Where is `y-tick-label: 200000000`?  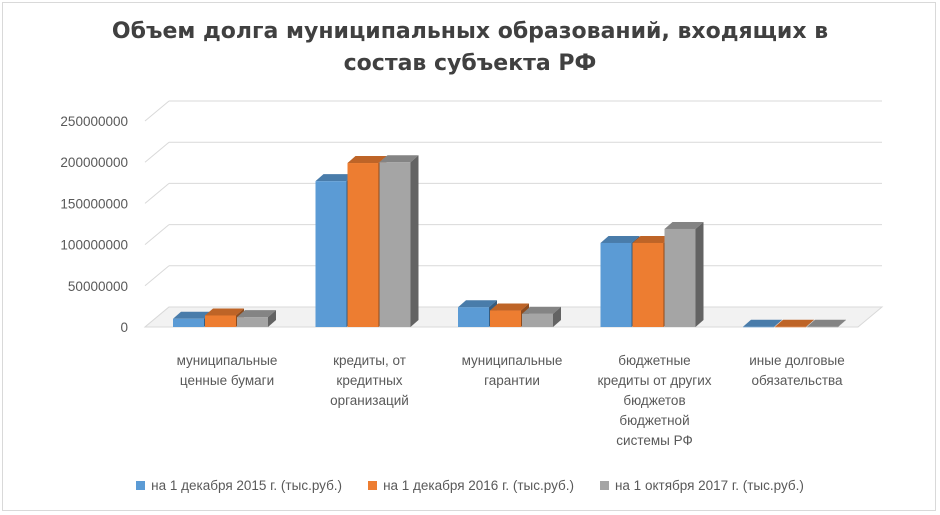 y-tick-label: 200000000 is located at coordinates (94, 162).